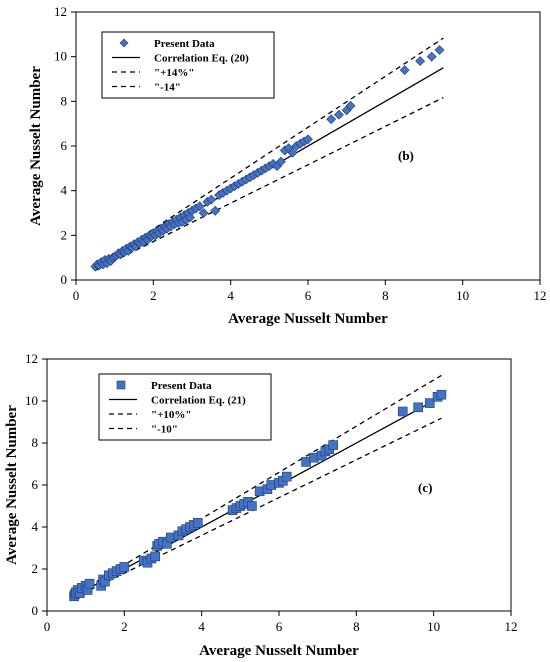 The image size is (550, 662). Describe the element at coordinates (171, 415) in the screenshot. I see `legend-entry-label: "+10%"` at that location.